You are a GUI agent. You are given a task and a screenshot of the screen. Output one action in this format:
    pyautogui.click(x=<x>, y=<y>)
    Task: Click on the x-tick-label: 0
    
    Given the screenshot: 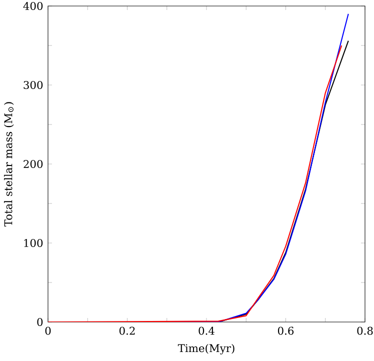 What is the action you would take?
    pyautogui.click(x=48, y=330)
    